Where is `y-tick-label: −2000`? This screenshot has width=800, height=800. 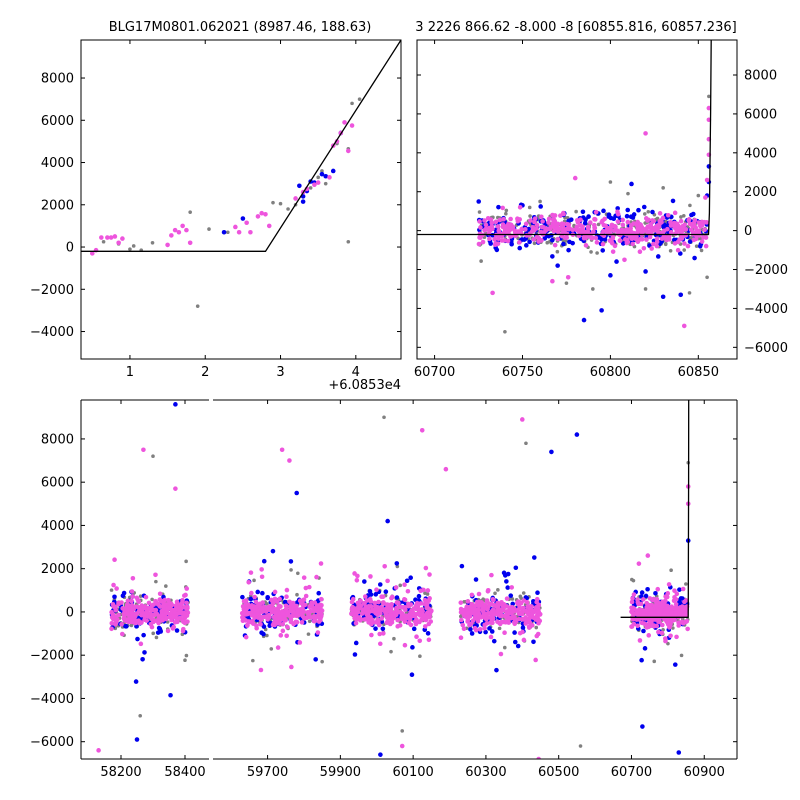
y-tick-label: −2000 is located at coordinates (52, 656).